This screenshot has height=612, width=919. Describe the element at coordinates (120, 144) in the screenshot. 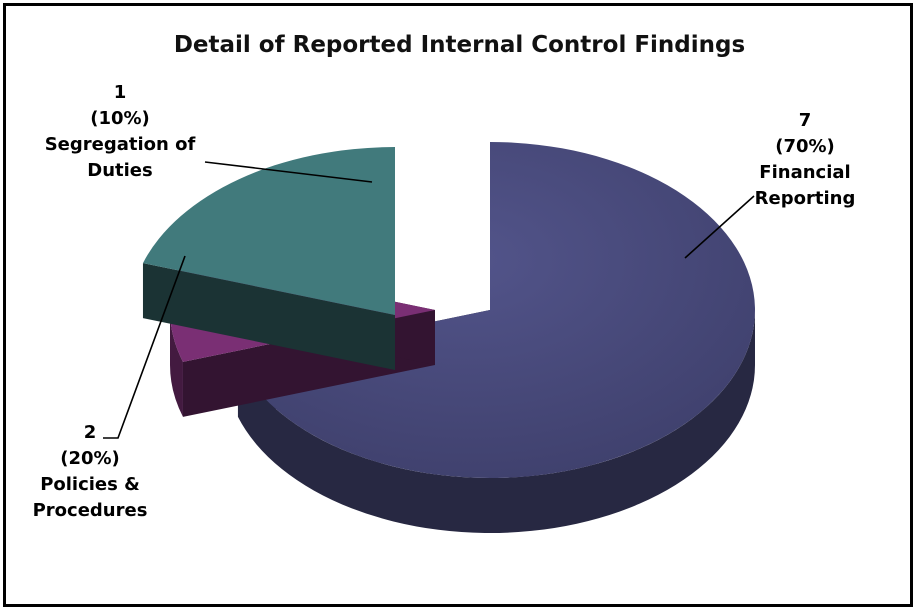

I see `slice-name-line1: Segregation of` at that location.